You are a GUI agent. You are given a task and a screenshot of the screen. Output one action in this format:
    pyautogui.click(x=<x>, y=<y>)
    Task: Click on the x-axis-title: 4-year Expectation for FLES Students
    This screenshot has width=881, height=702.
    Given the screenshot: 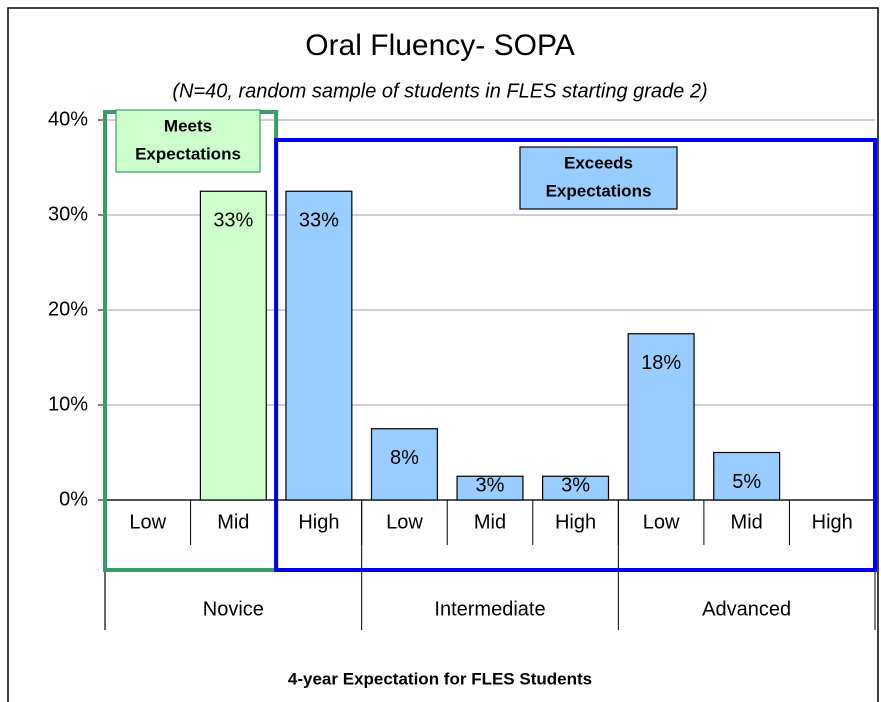 What is the action you would take?
    pyautogui.click(x=440, y=678)
    